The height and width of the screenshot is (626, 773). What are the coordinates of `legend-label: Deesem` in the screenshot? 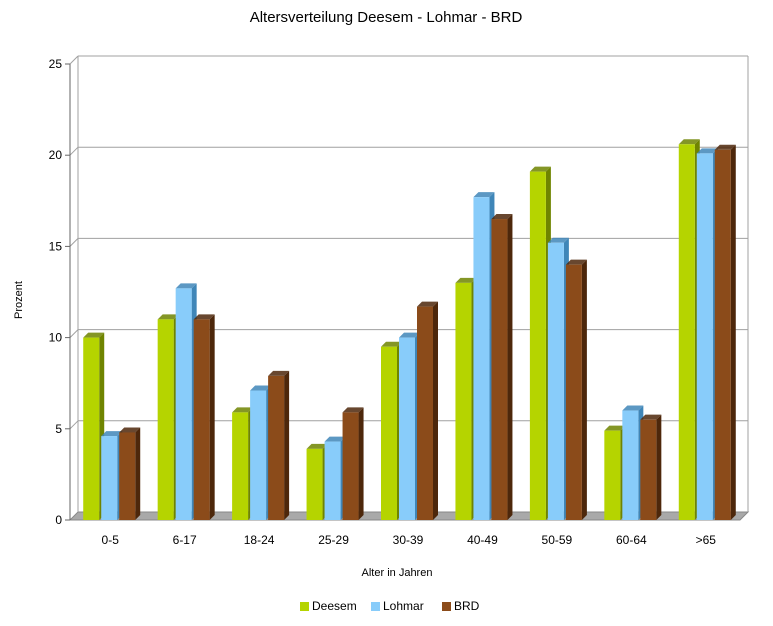 It's located at (334, 606).